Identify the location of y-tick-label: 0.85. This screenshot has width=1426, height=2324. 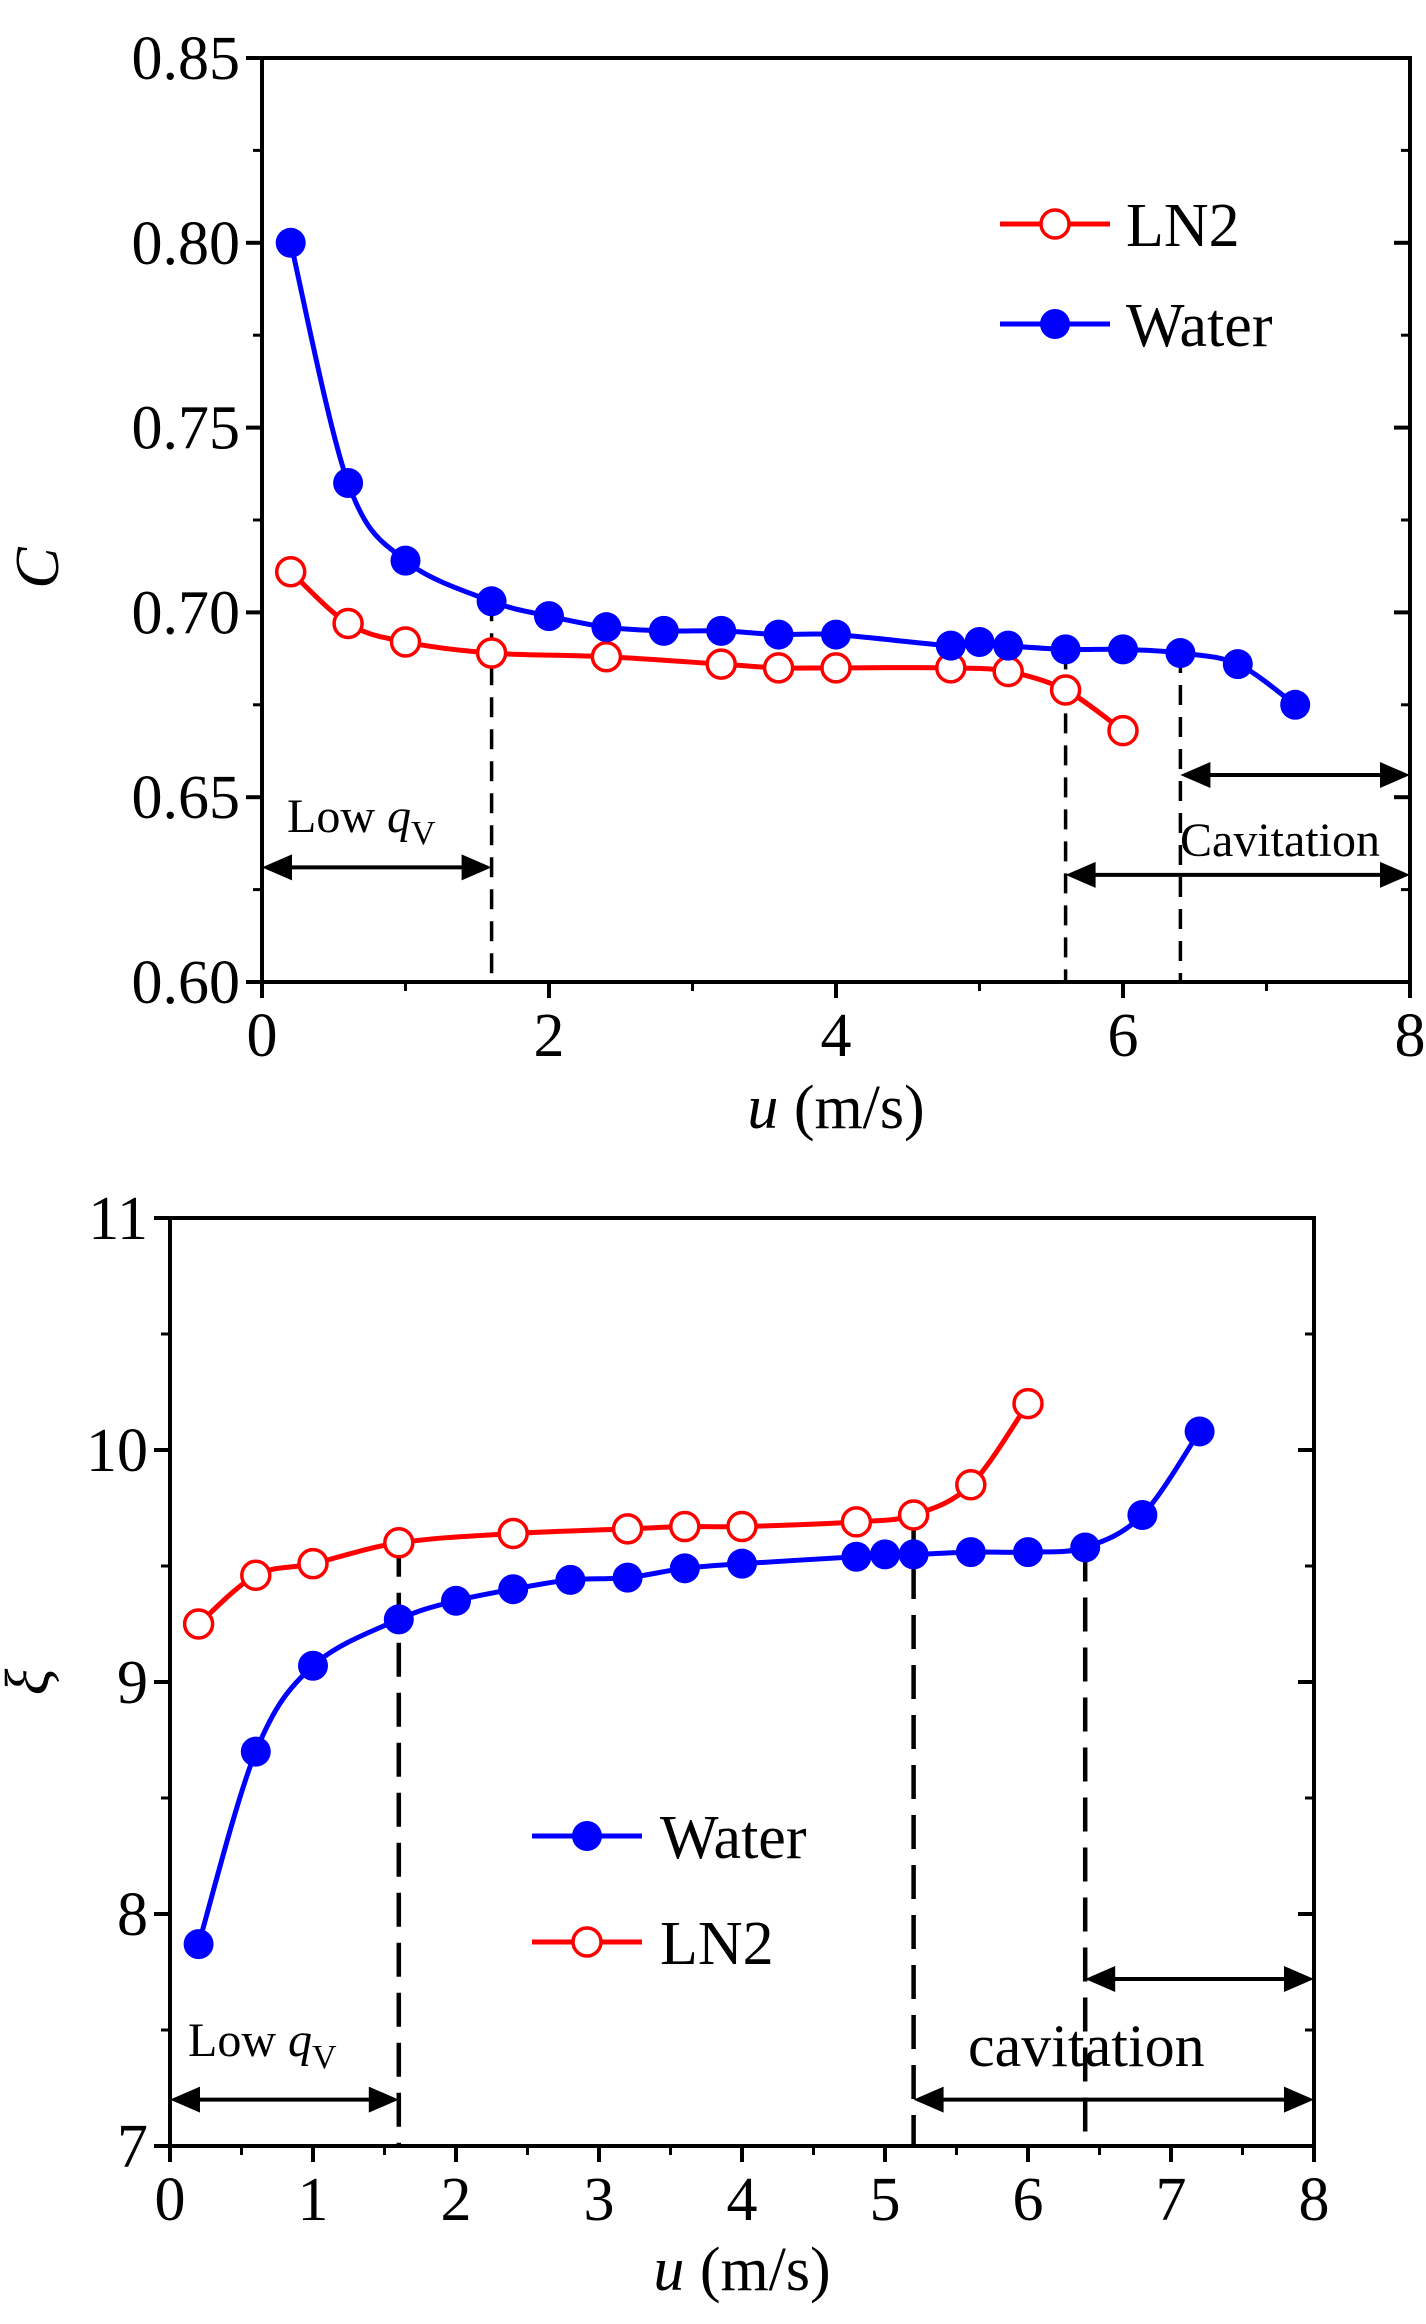
(186, 59).